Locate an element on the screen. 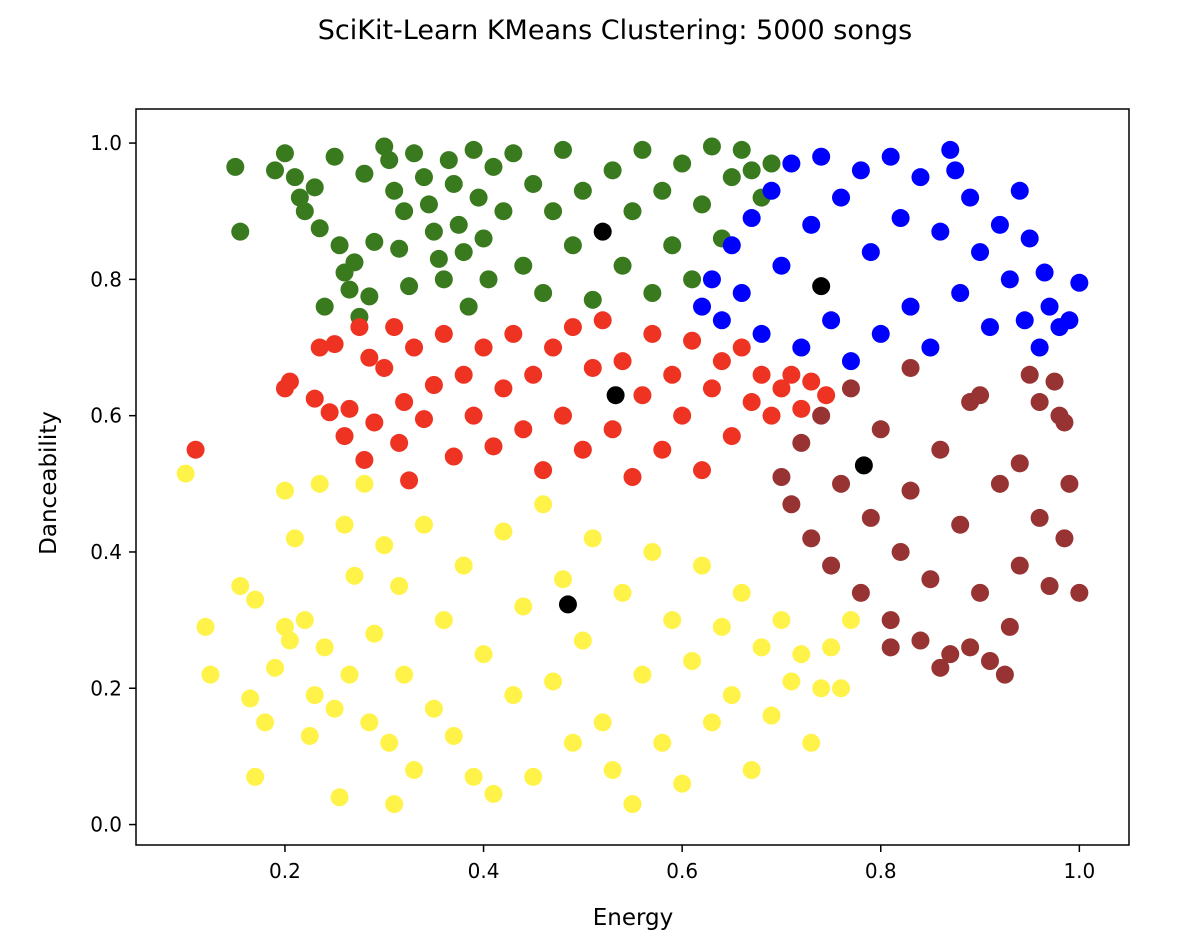 The image size is (1182, 950). y-tick-label-5: 1.0 is located at coordinates (106, 143).